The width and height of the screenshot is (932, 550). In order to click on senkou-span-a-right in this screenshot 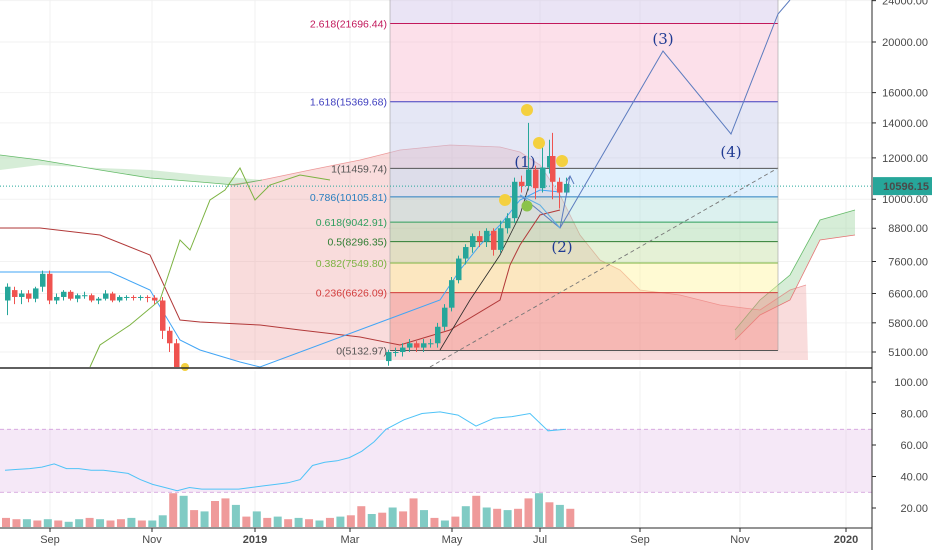, I will do `click(795, 270)`.